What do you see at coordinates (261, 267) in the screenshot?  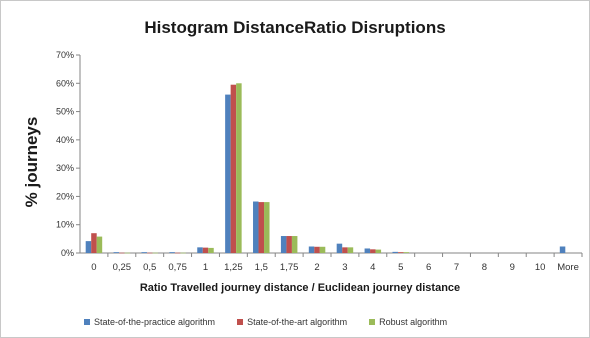 I see `x-tick-label: 1,5` at bounding box center [261, 267].